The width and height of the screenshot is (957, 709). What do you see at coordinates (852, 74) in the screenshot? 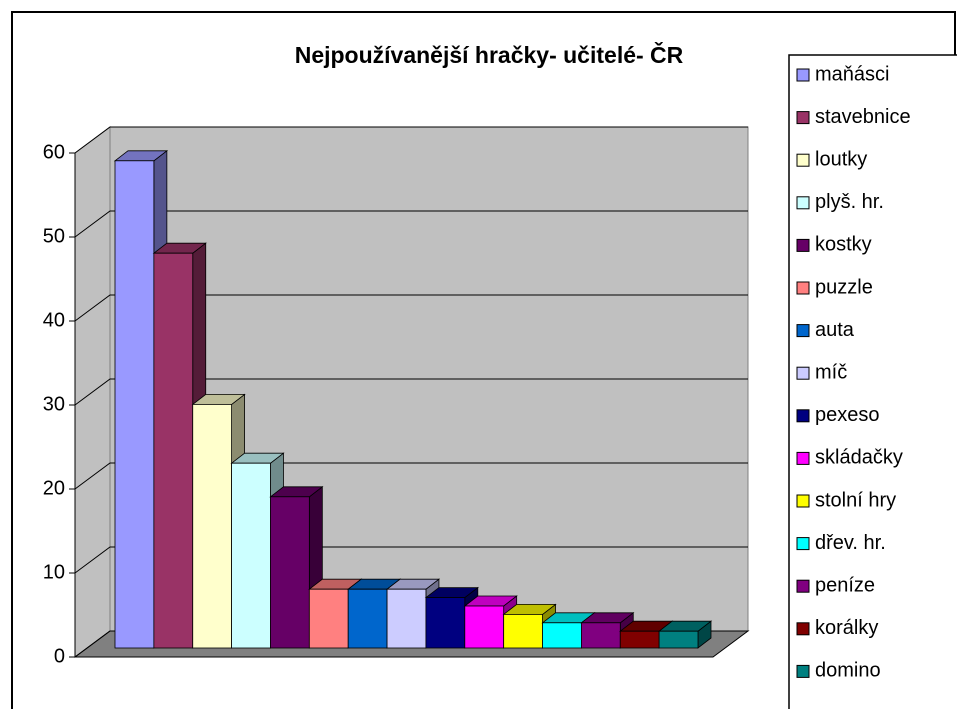
I see `legend-label: maňásci` at bounding box center [852, 74].